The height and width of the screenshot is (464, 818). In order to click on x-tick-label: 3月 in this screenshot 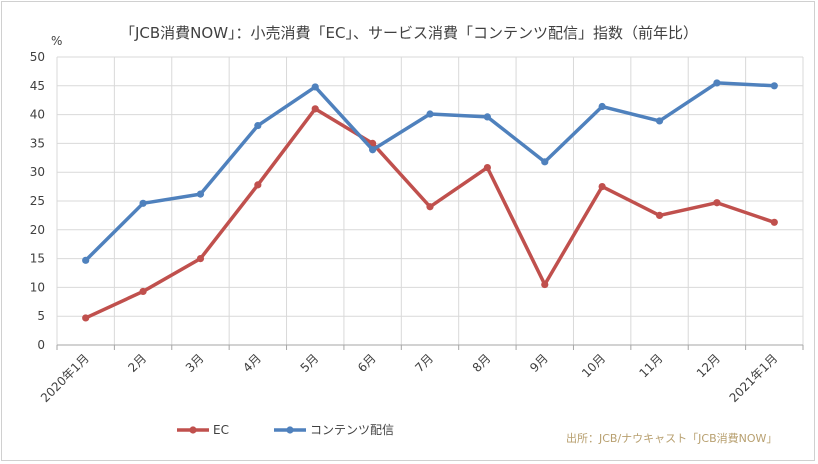, I will do `click(195, 363)`.